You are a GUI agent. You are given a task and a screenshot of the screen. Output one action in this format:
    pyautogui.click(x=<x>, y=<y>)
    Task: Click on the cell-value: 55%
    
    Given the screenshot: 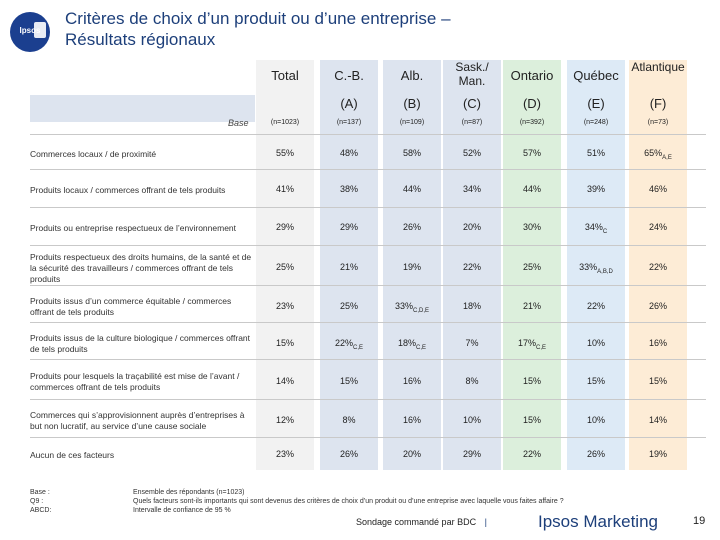 What is the action you would take?
    pyautogui.click(x=284, y=153)
    